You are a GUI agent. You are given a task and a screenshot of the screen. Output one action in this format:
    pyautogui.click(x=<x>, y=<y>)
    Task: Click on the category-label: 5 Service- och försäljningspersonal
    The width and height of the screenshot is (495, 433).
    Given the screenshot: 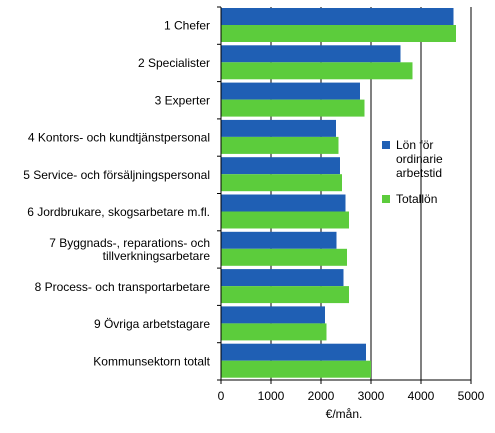 What is the action you would take?
    pyautogui.click(x=116, y=175)
    